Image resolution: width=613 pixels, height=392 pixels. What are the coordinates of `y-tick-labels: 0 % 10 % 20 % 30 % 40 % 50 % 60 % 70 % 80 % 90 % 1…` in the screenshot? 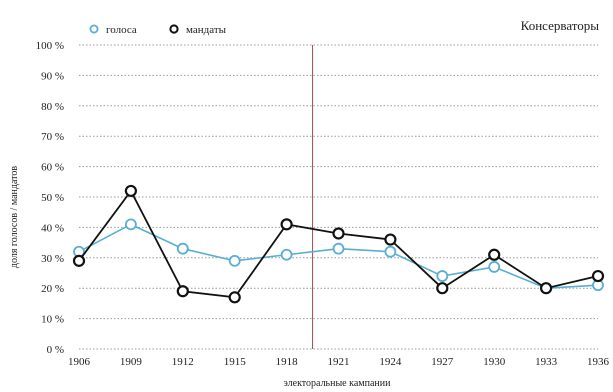 It's located at (50, 198).